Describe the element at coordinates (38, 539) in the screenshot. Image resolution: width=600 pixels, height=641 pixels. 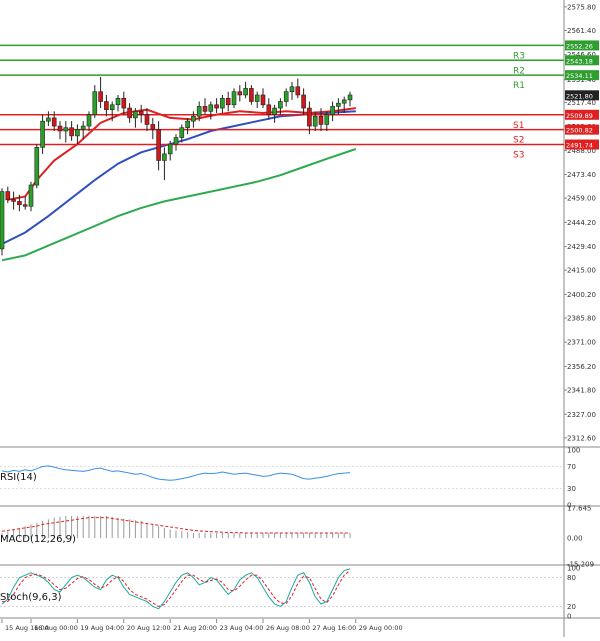
I see `macd-label: MACD(12,26,9)` at that location.